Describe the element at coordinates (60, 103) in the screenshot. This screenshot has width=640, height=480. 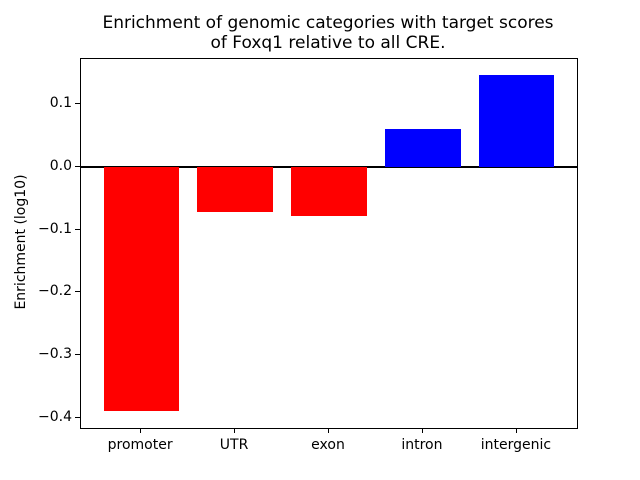
I see `y-tick-label: 0.1` at that location.